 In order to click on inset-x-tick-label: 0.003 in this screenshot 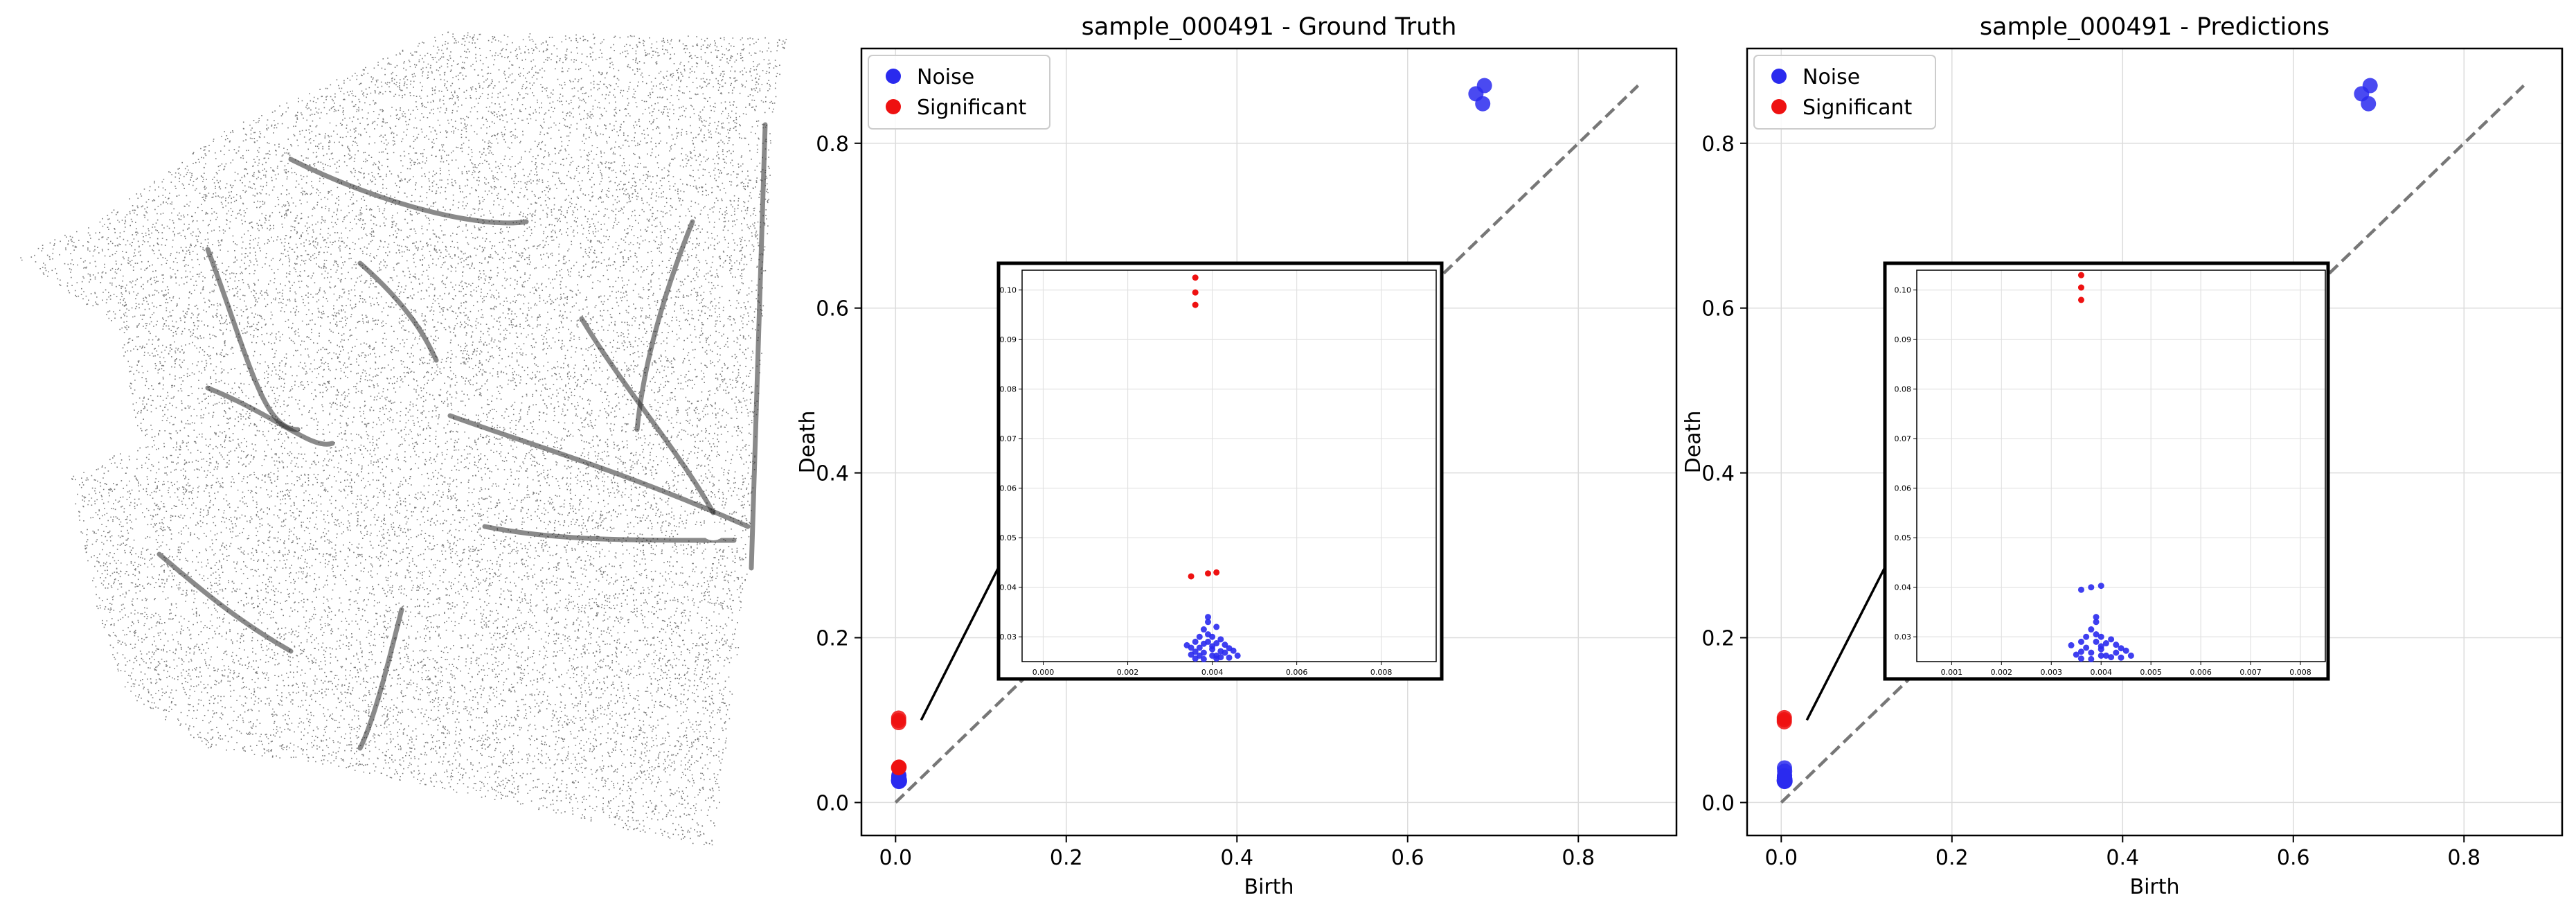, I will do `click(2052, 672)`.